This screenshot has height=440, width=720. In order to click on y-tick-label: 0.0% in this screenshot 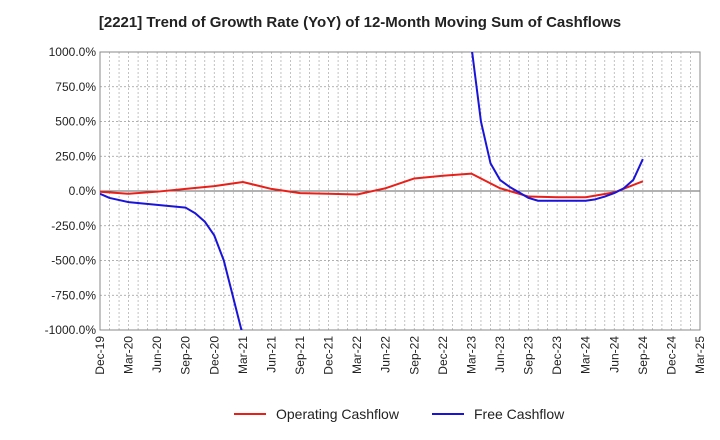, I will do `click(83, 191)`.